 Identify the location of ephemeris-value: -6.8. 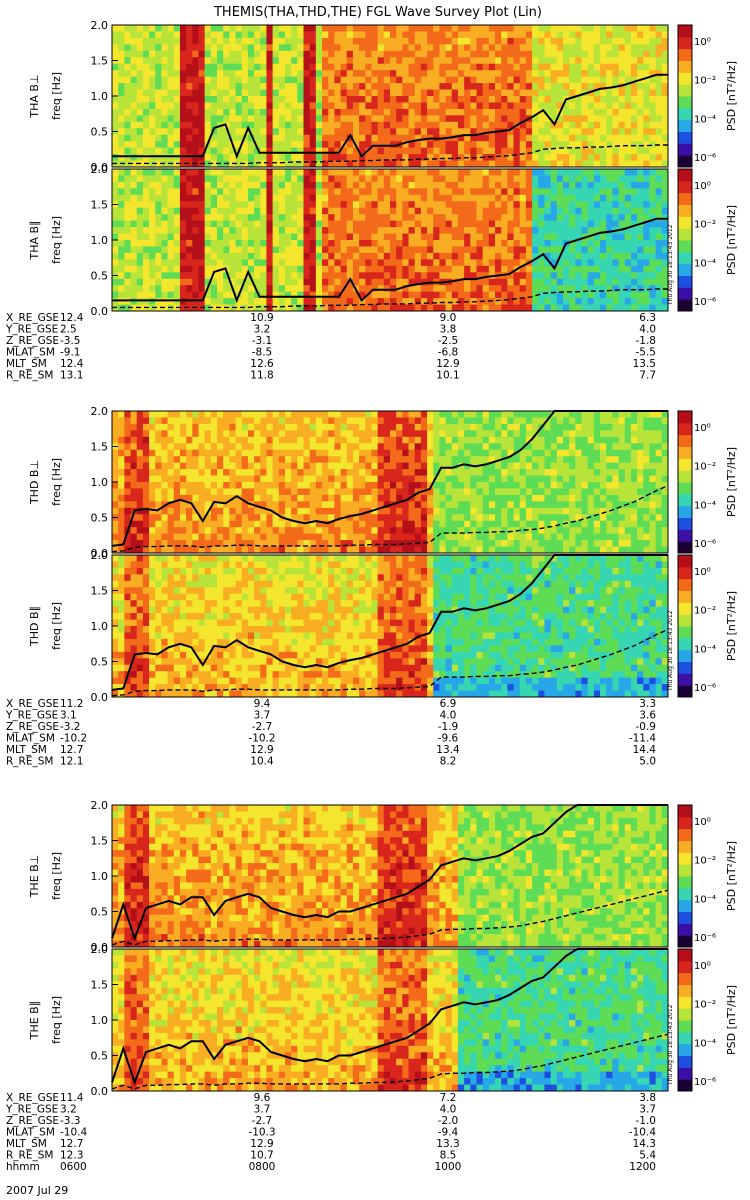
(448, 353).